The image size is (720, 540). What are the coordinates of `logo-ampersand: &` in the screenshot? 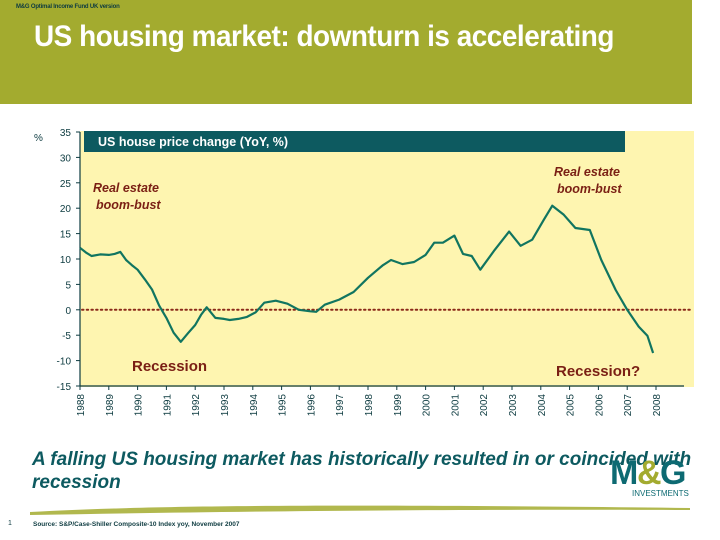 It's located at (649, 473).